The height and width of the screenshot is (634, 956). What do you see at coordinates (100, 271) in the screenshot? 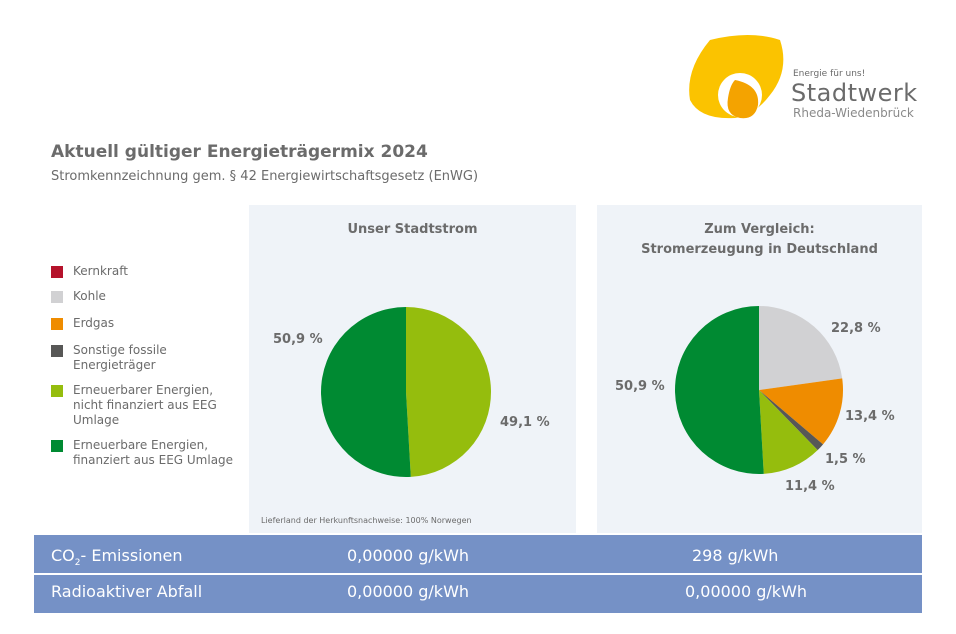
I see `legend-label: Kernkraft` at bounding box center [100, 271].